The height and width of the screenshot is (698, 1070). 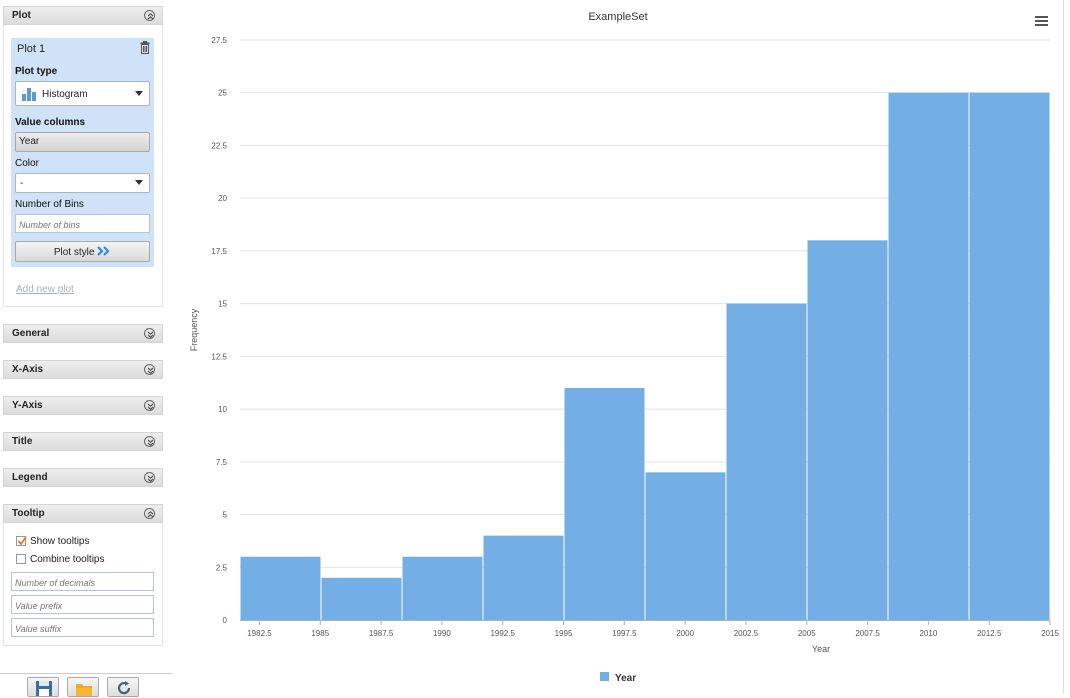 I want to click on x-tick-label: 2015, so click(x=1050, y=633).